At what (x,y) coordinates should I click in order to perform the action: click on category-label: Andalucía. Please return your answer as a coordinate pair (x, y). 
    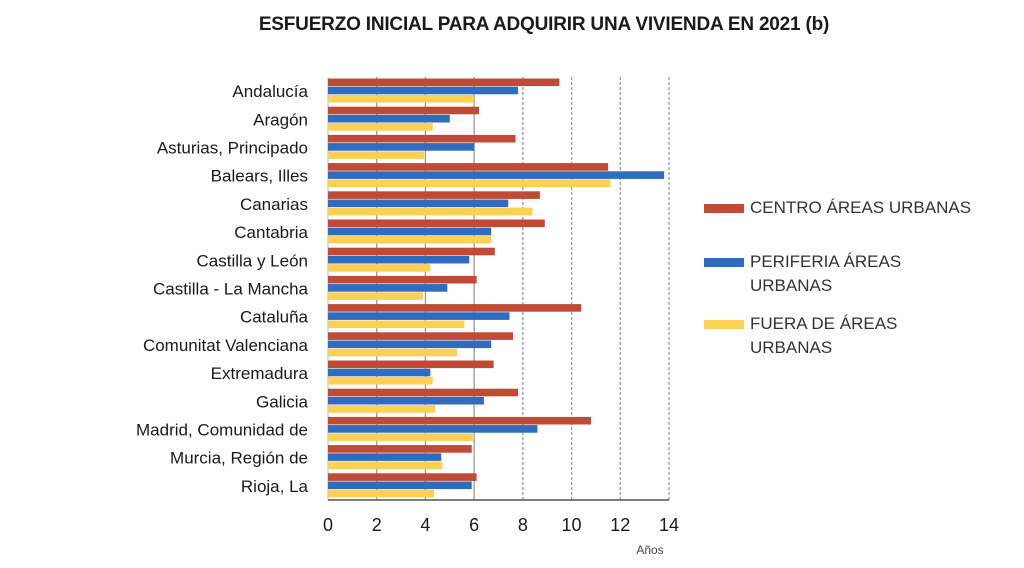
    Looking at the image, I should click on (270, 91).